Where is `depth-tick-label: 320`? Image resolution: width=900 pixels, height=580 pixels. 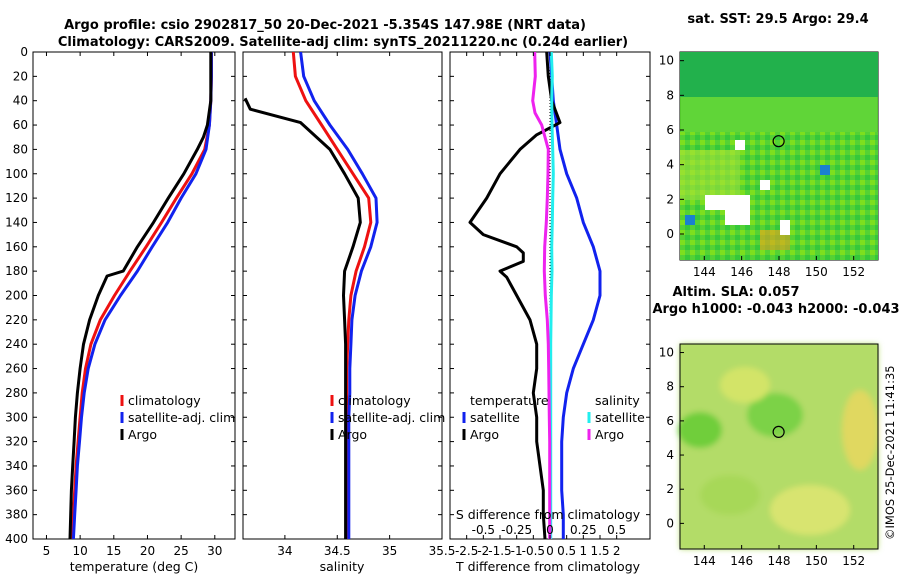
depth-tick-label: 320 is located at coordinates (16, 442).